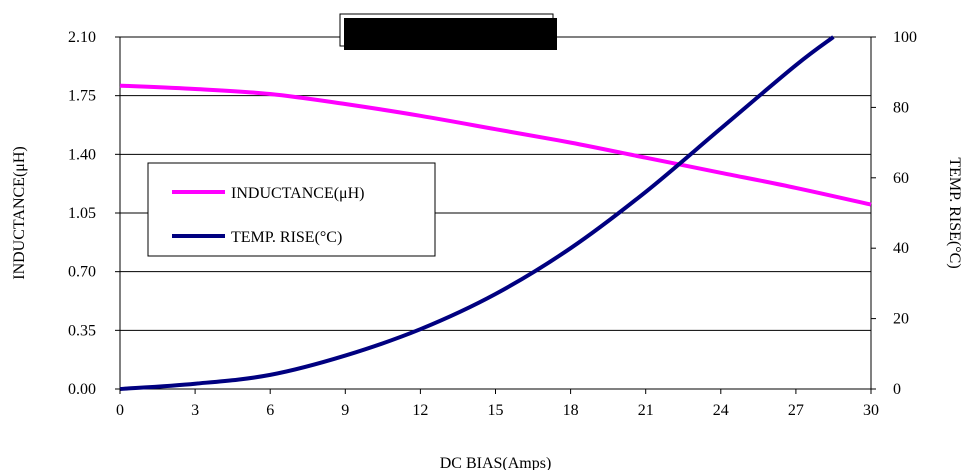 Image resolution: width=961 pixels, height=470 pixels. What do you see at coordinates (82, 154) in the screenshot?
I see `y-tick-label: 1.40` at bounding box center [82, 154].